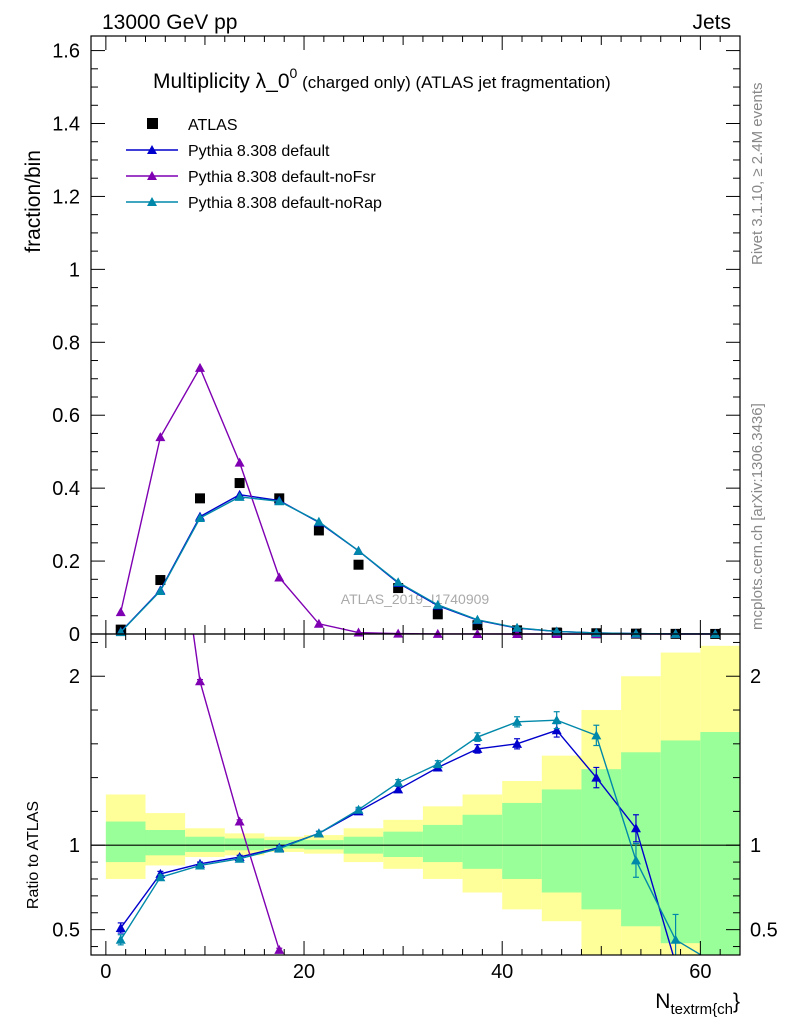 This screenshot has width=786, height=1024. Describe the element at coordinates (755, 677) in the screenshot. I see `ratio-y-tick-label-right: 2` at that location.